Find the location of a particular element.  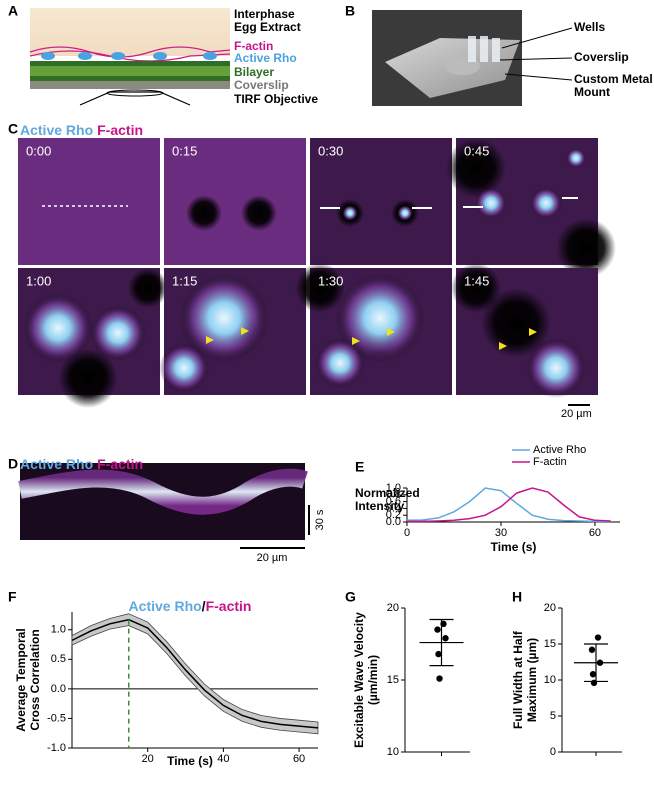

diagram-label: Bilayer is located at coordinates (254, 72).